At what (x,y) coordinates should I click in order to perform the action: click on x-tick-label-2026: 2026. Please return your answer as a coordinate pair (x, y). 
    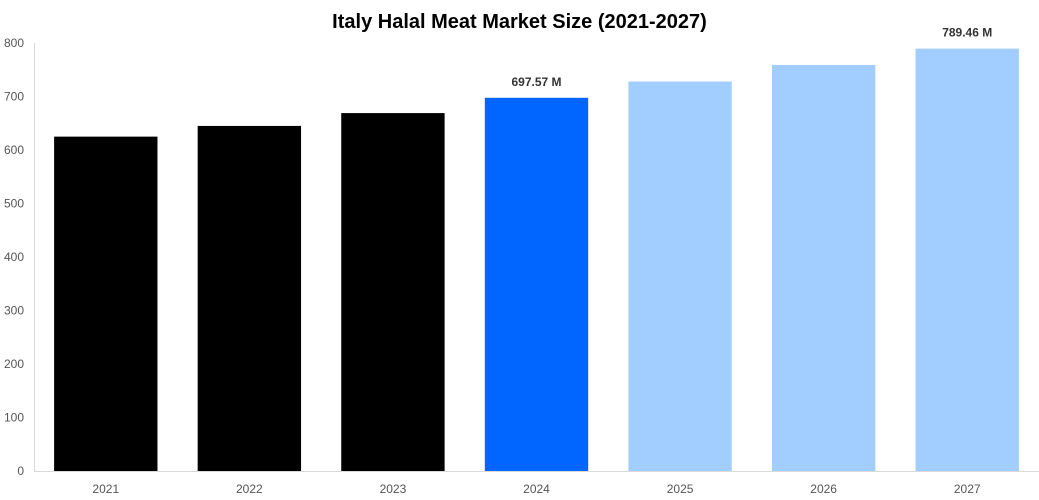
    Looking at the image, I should click on (823, 489).